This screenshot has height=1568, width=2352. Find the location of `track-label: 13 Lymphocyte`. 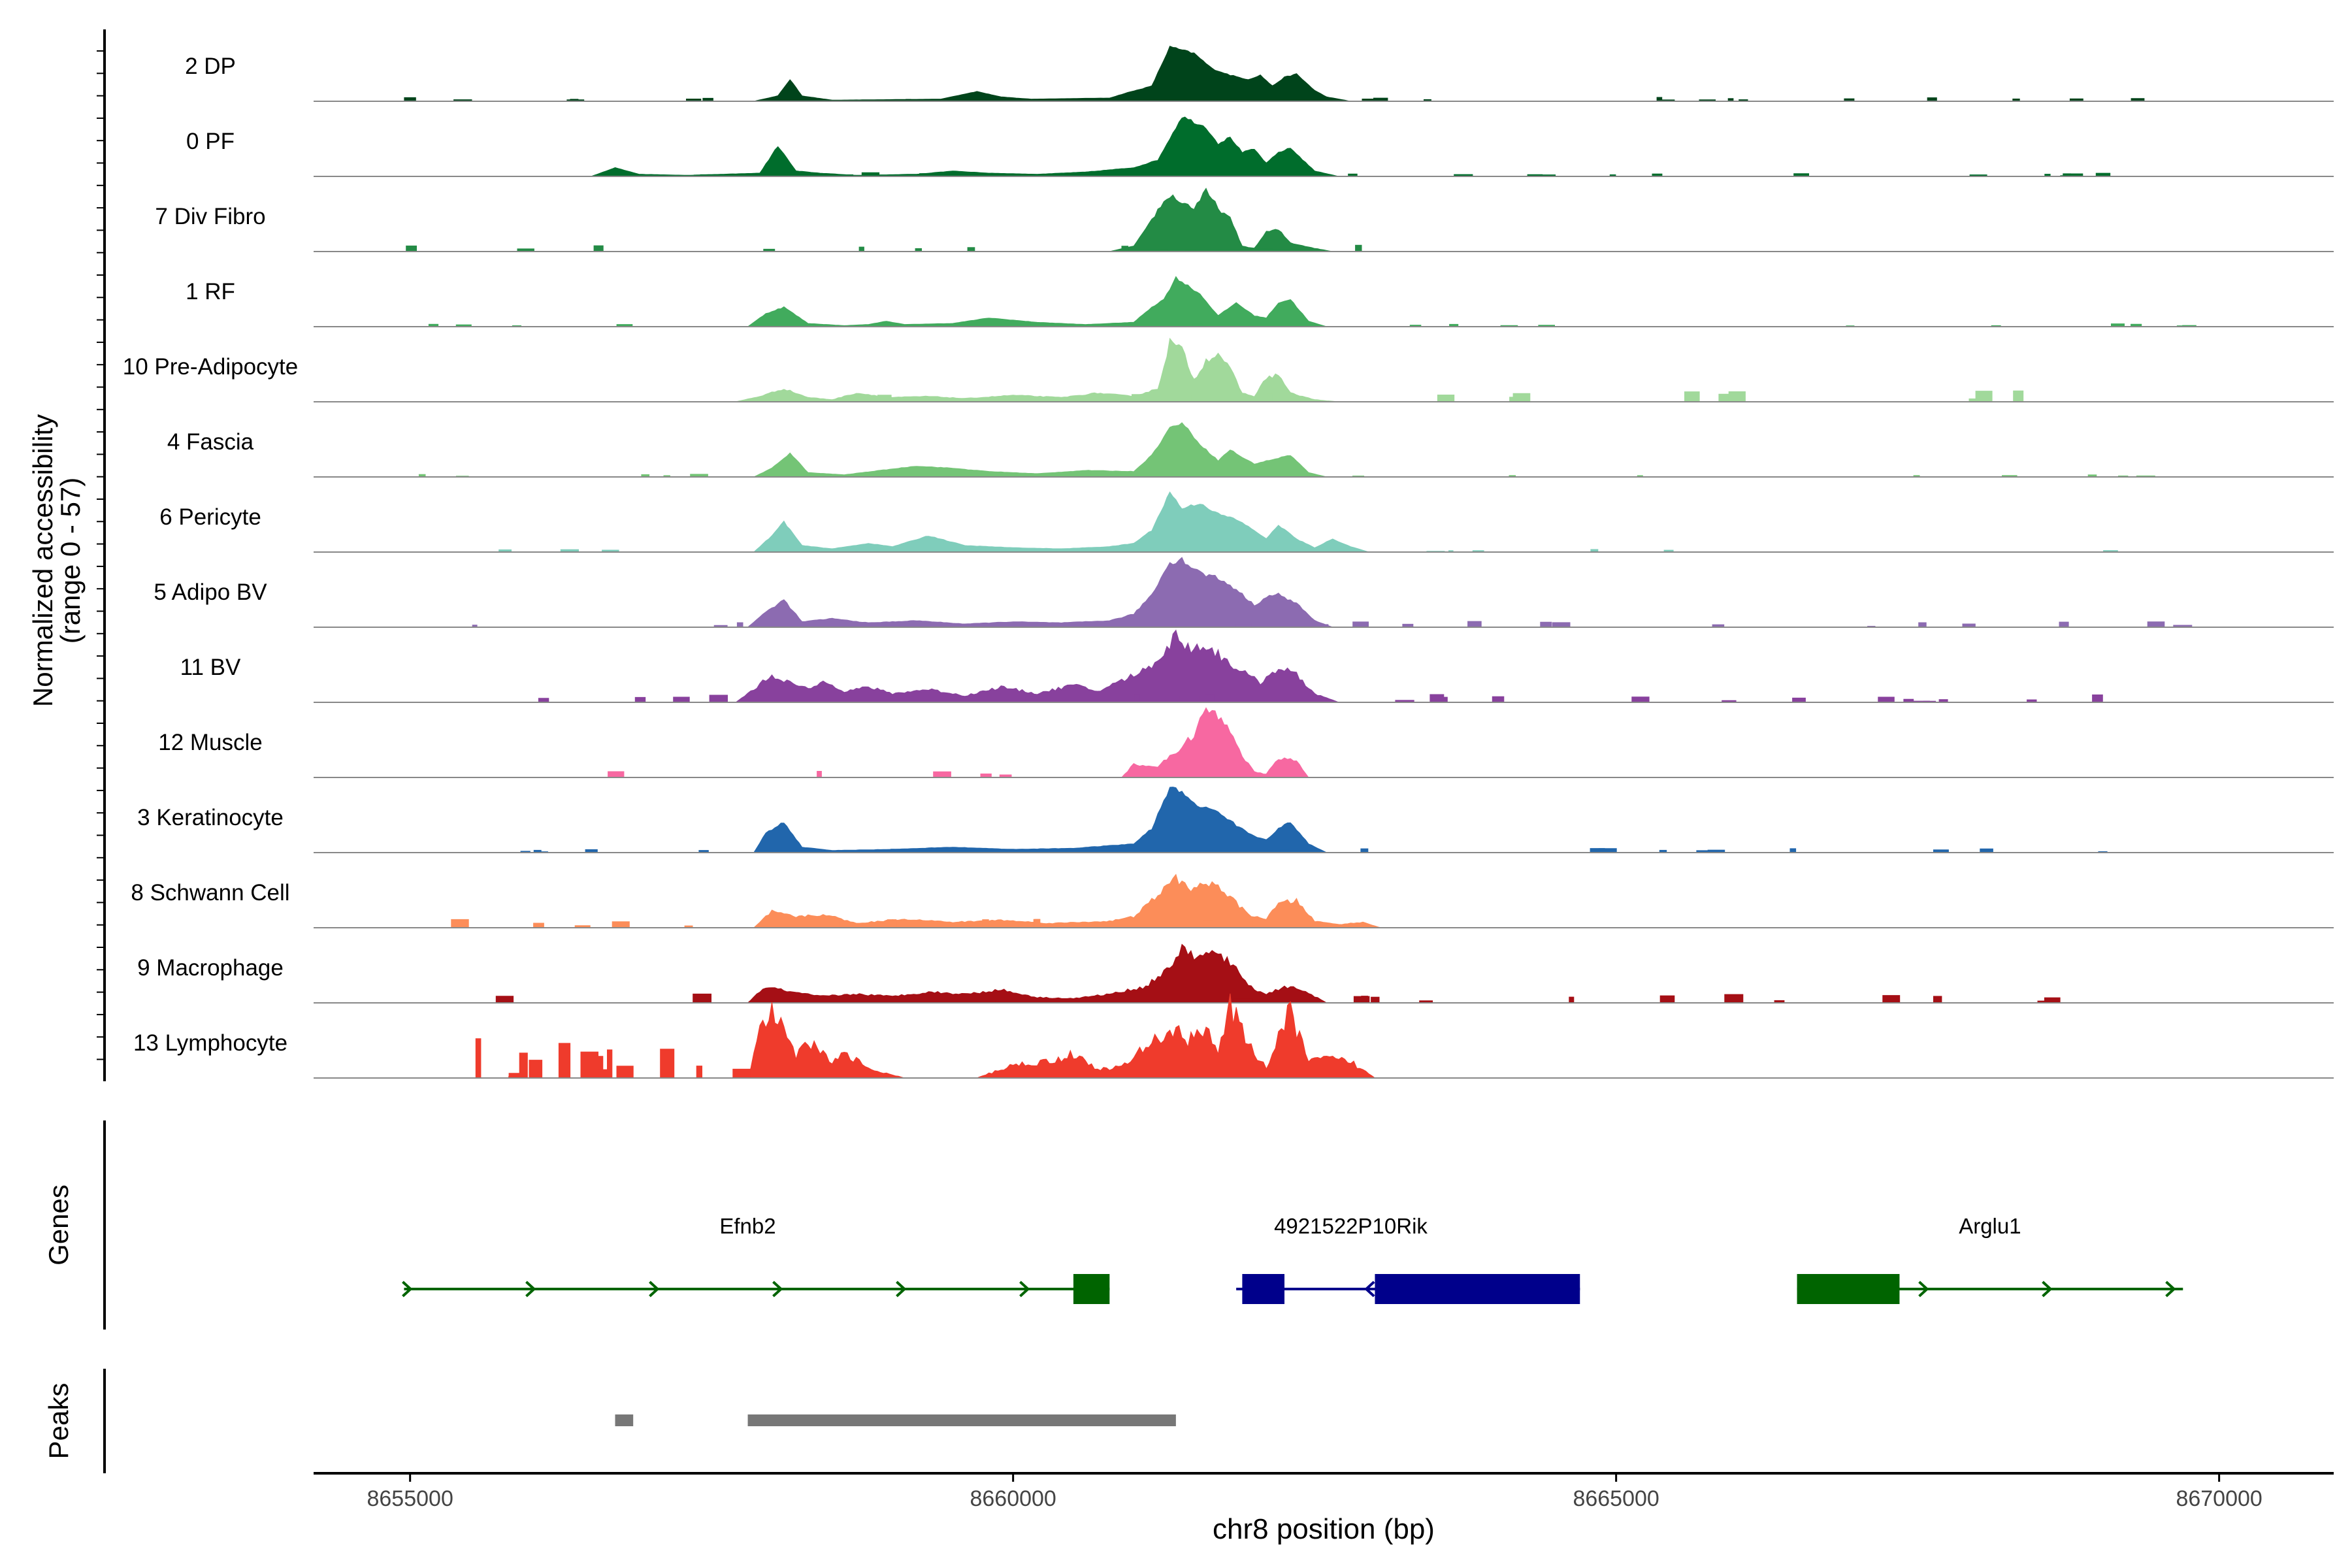

track-label: 13 Lymphocyte is located at coordinates (210, 1043).